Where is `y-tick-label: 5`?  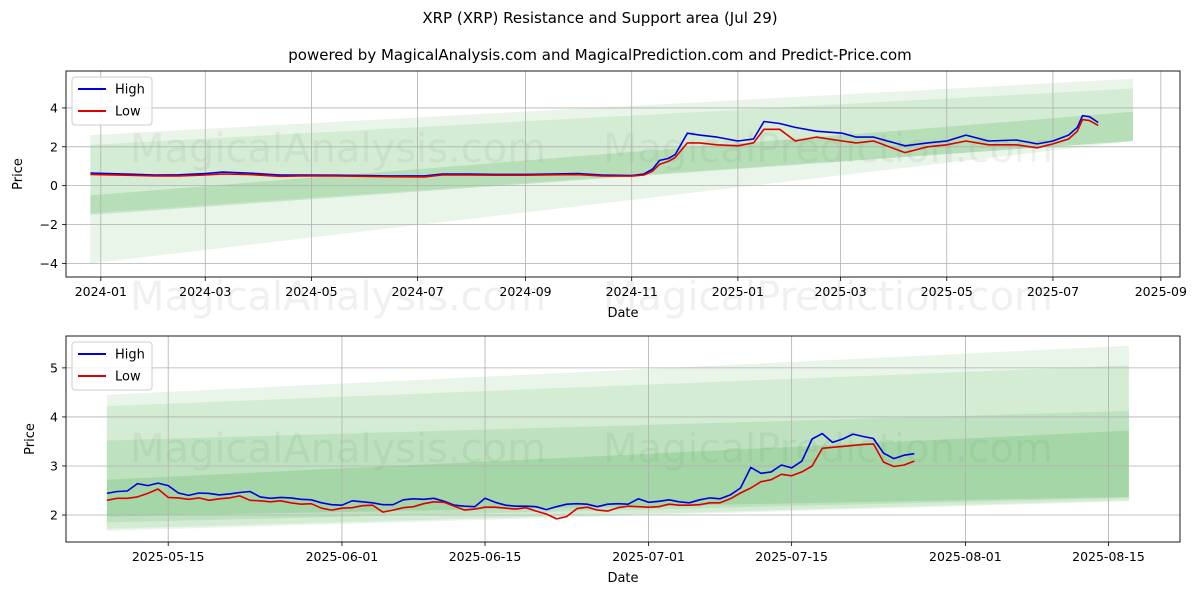 y-tick-label: 5 is located at coordinates (54, 367).